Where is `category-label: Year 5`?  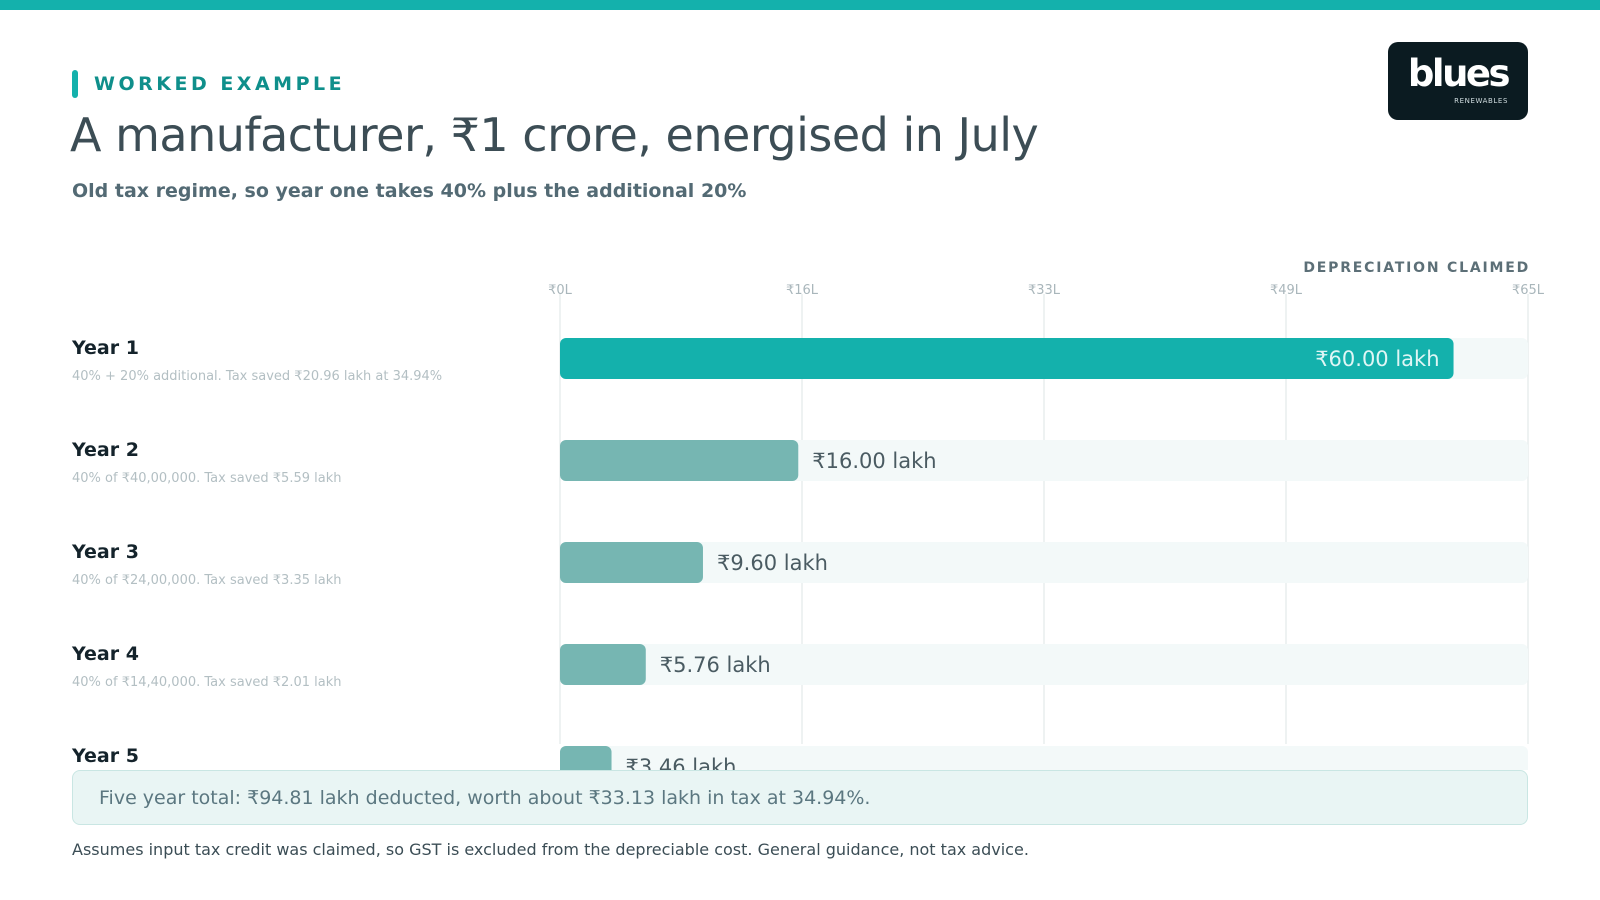 category-label: Year 5 is located at coordinates (105, 756).